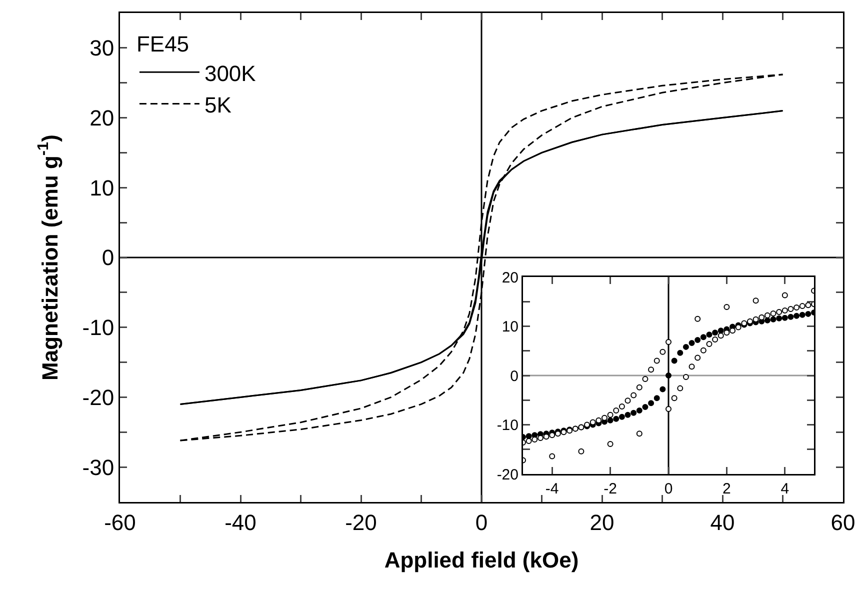 This screenshot has height=600, width=862. What do you see at coordinates (785, 489) in the screenshot?
I see `x-tick-label: 4` at bounding box center [785, 489].